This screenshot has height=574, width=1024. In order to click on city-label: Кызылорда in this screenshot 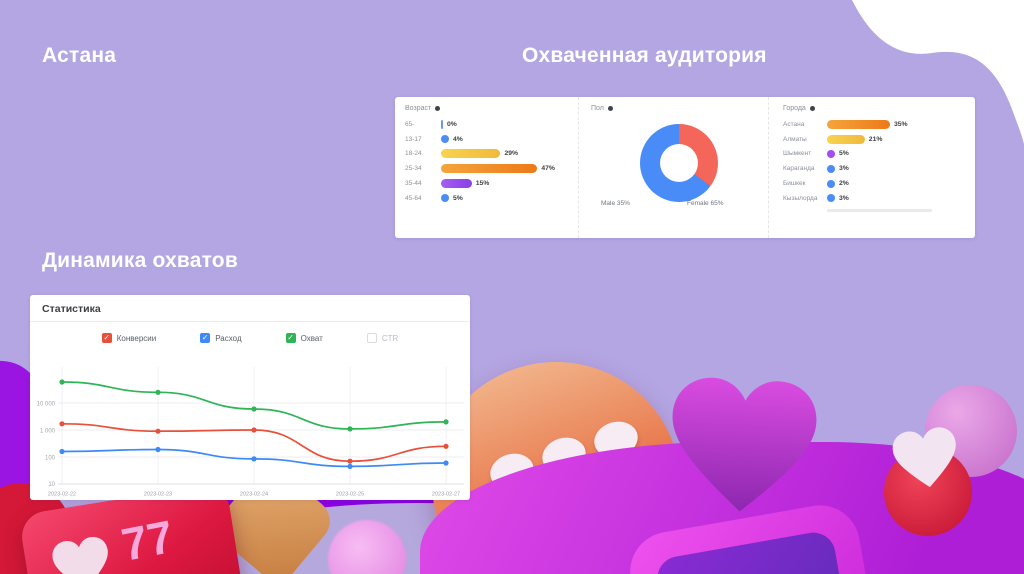, I will do `click(800, 198)`.